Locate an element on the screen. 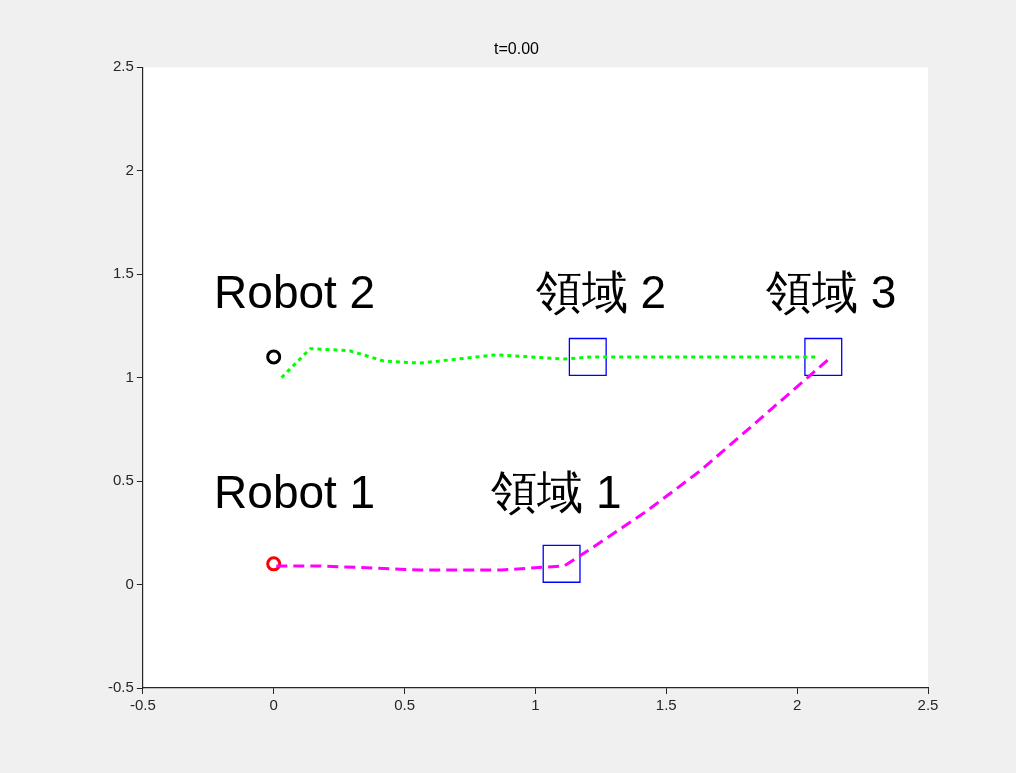 The image size is (1016, 773). y-tick-label: 1.5 is located at coordinates (123, 273).